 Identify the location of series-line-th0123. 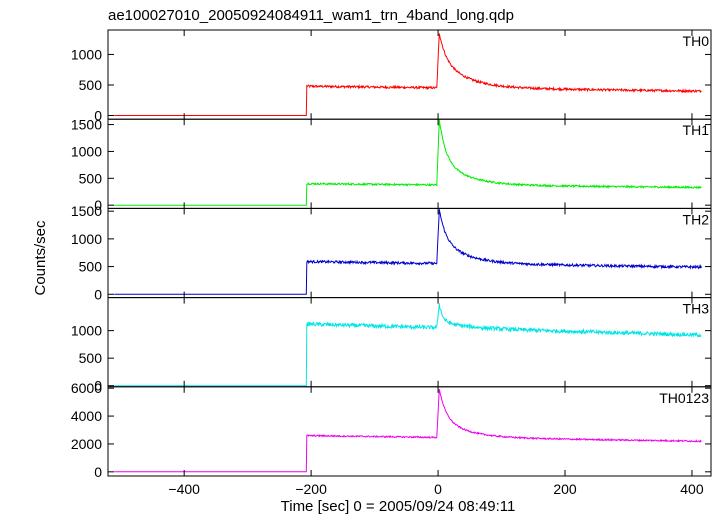
(408, 431).